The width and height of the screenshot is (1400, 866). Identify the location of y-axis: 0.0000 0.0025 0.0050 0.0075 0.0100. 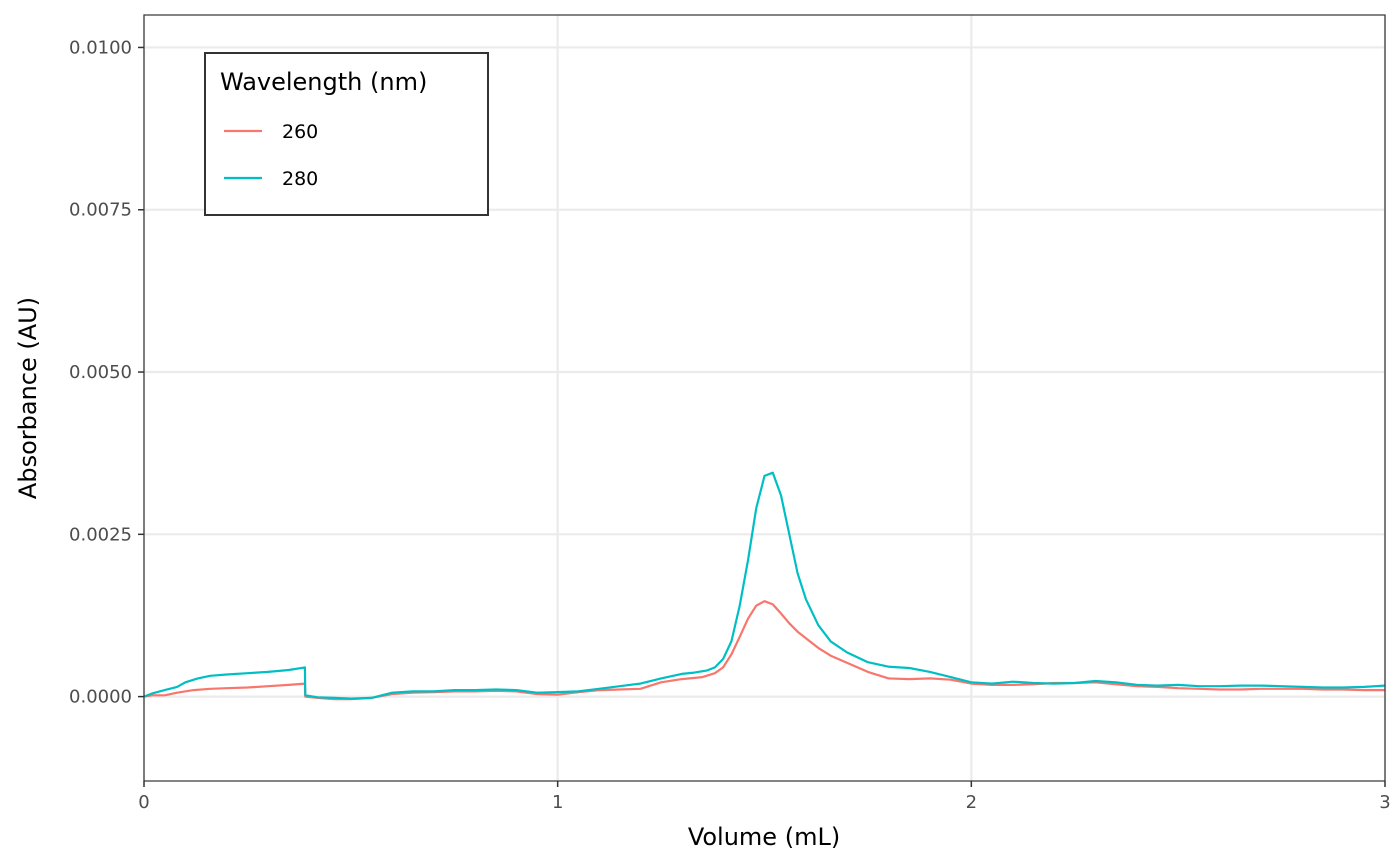
(106, 372).